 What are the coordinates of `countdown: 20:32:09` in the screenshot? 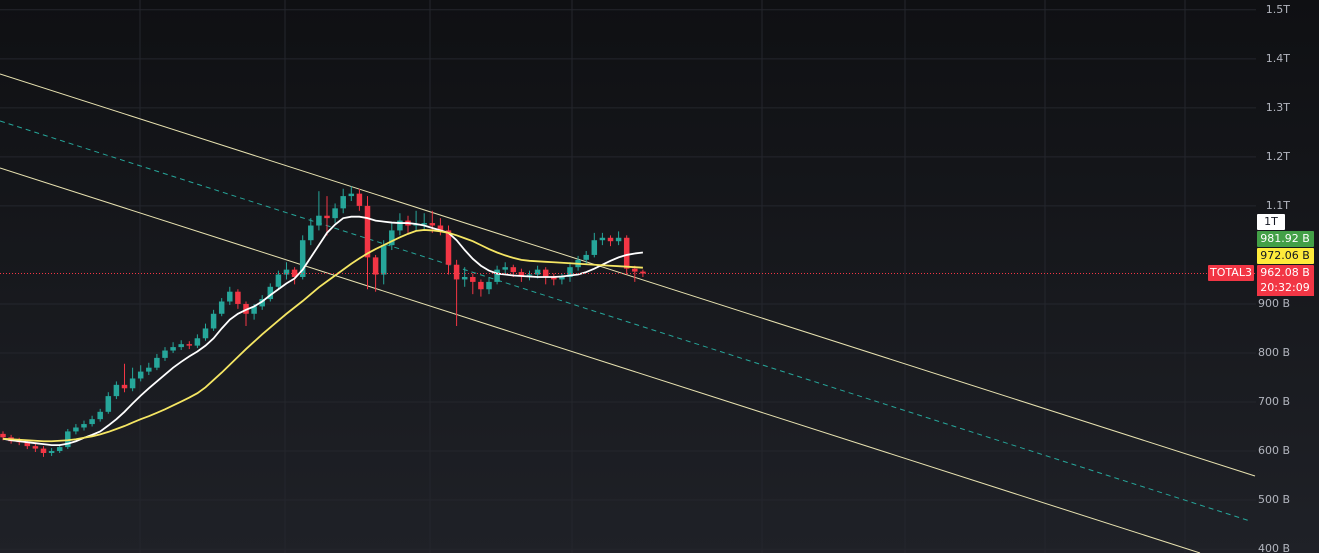 It's located at (1284, 287).